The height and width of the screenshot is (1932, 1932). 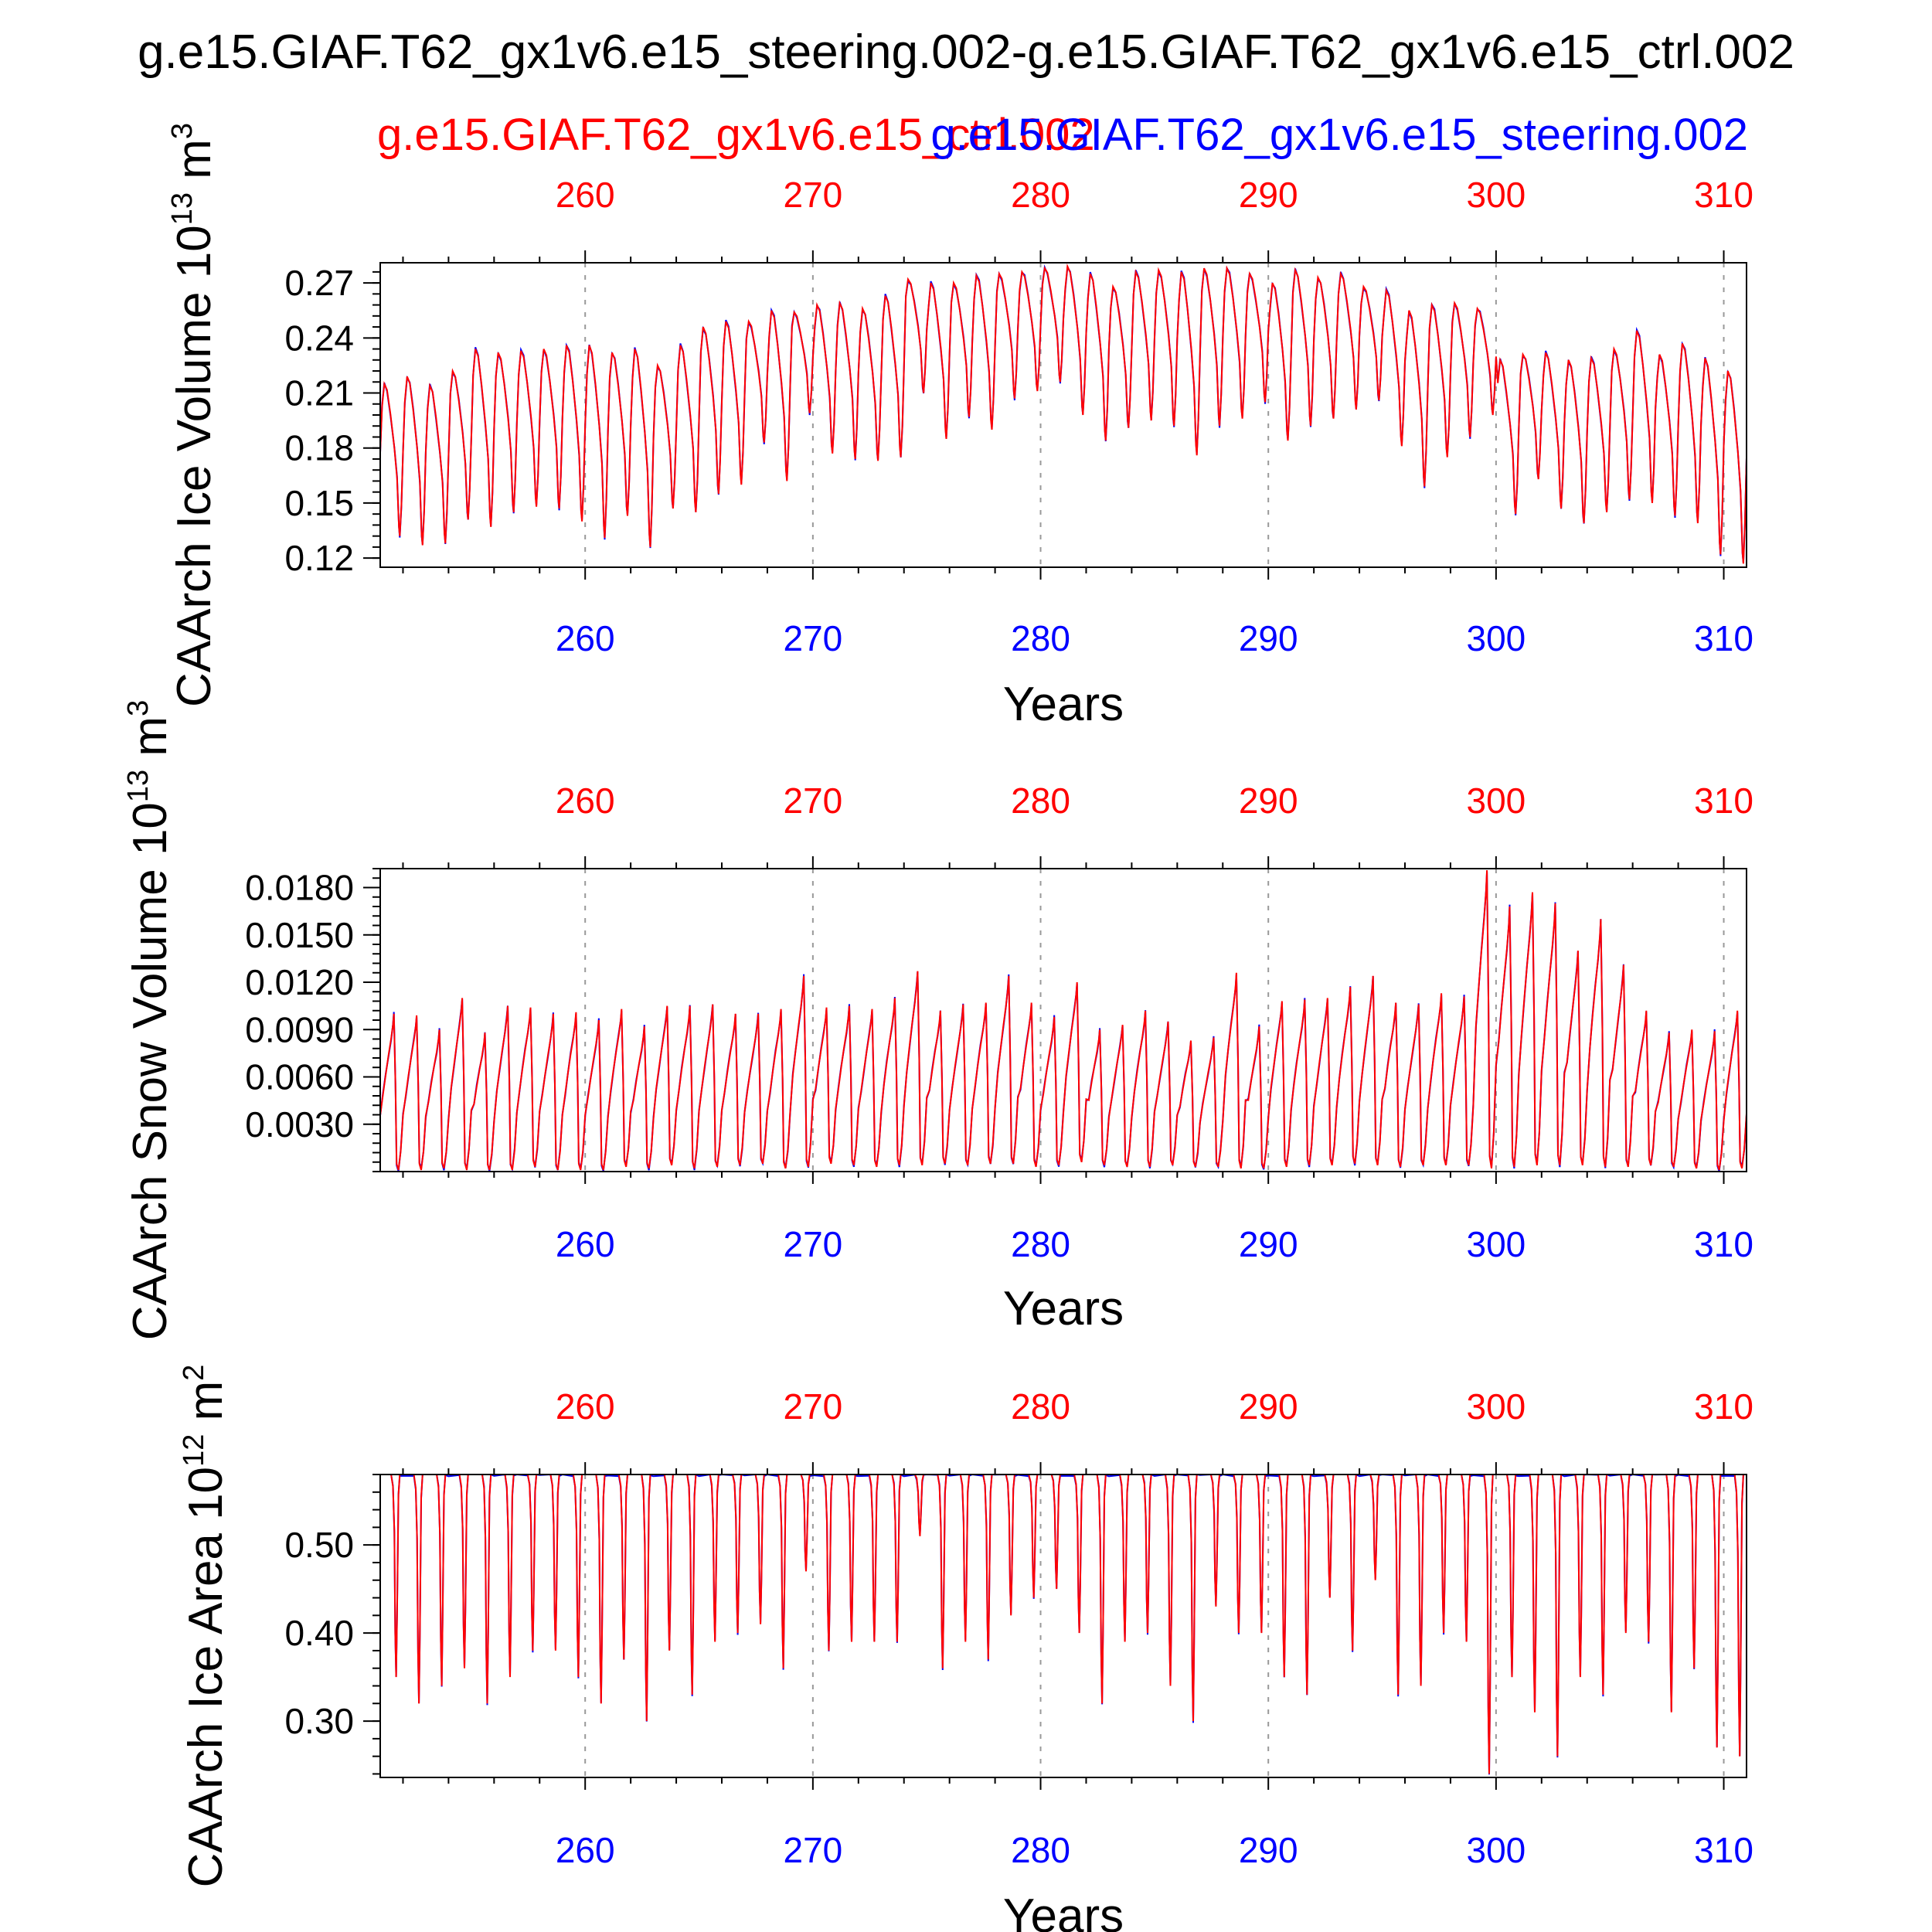 What do you see at coordinates (300, 982) in the screenshot?
I see `y-tick-label: 0.0120` at bounding box center [300, 982].